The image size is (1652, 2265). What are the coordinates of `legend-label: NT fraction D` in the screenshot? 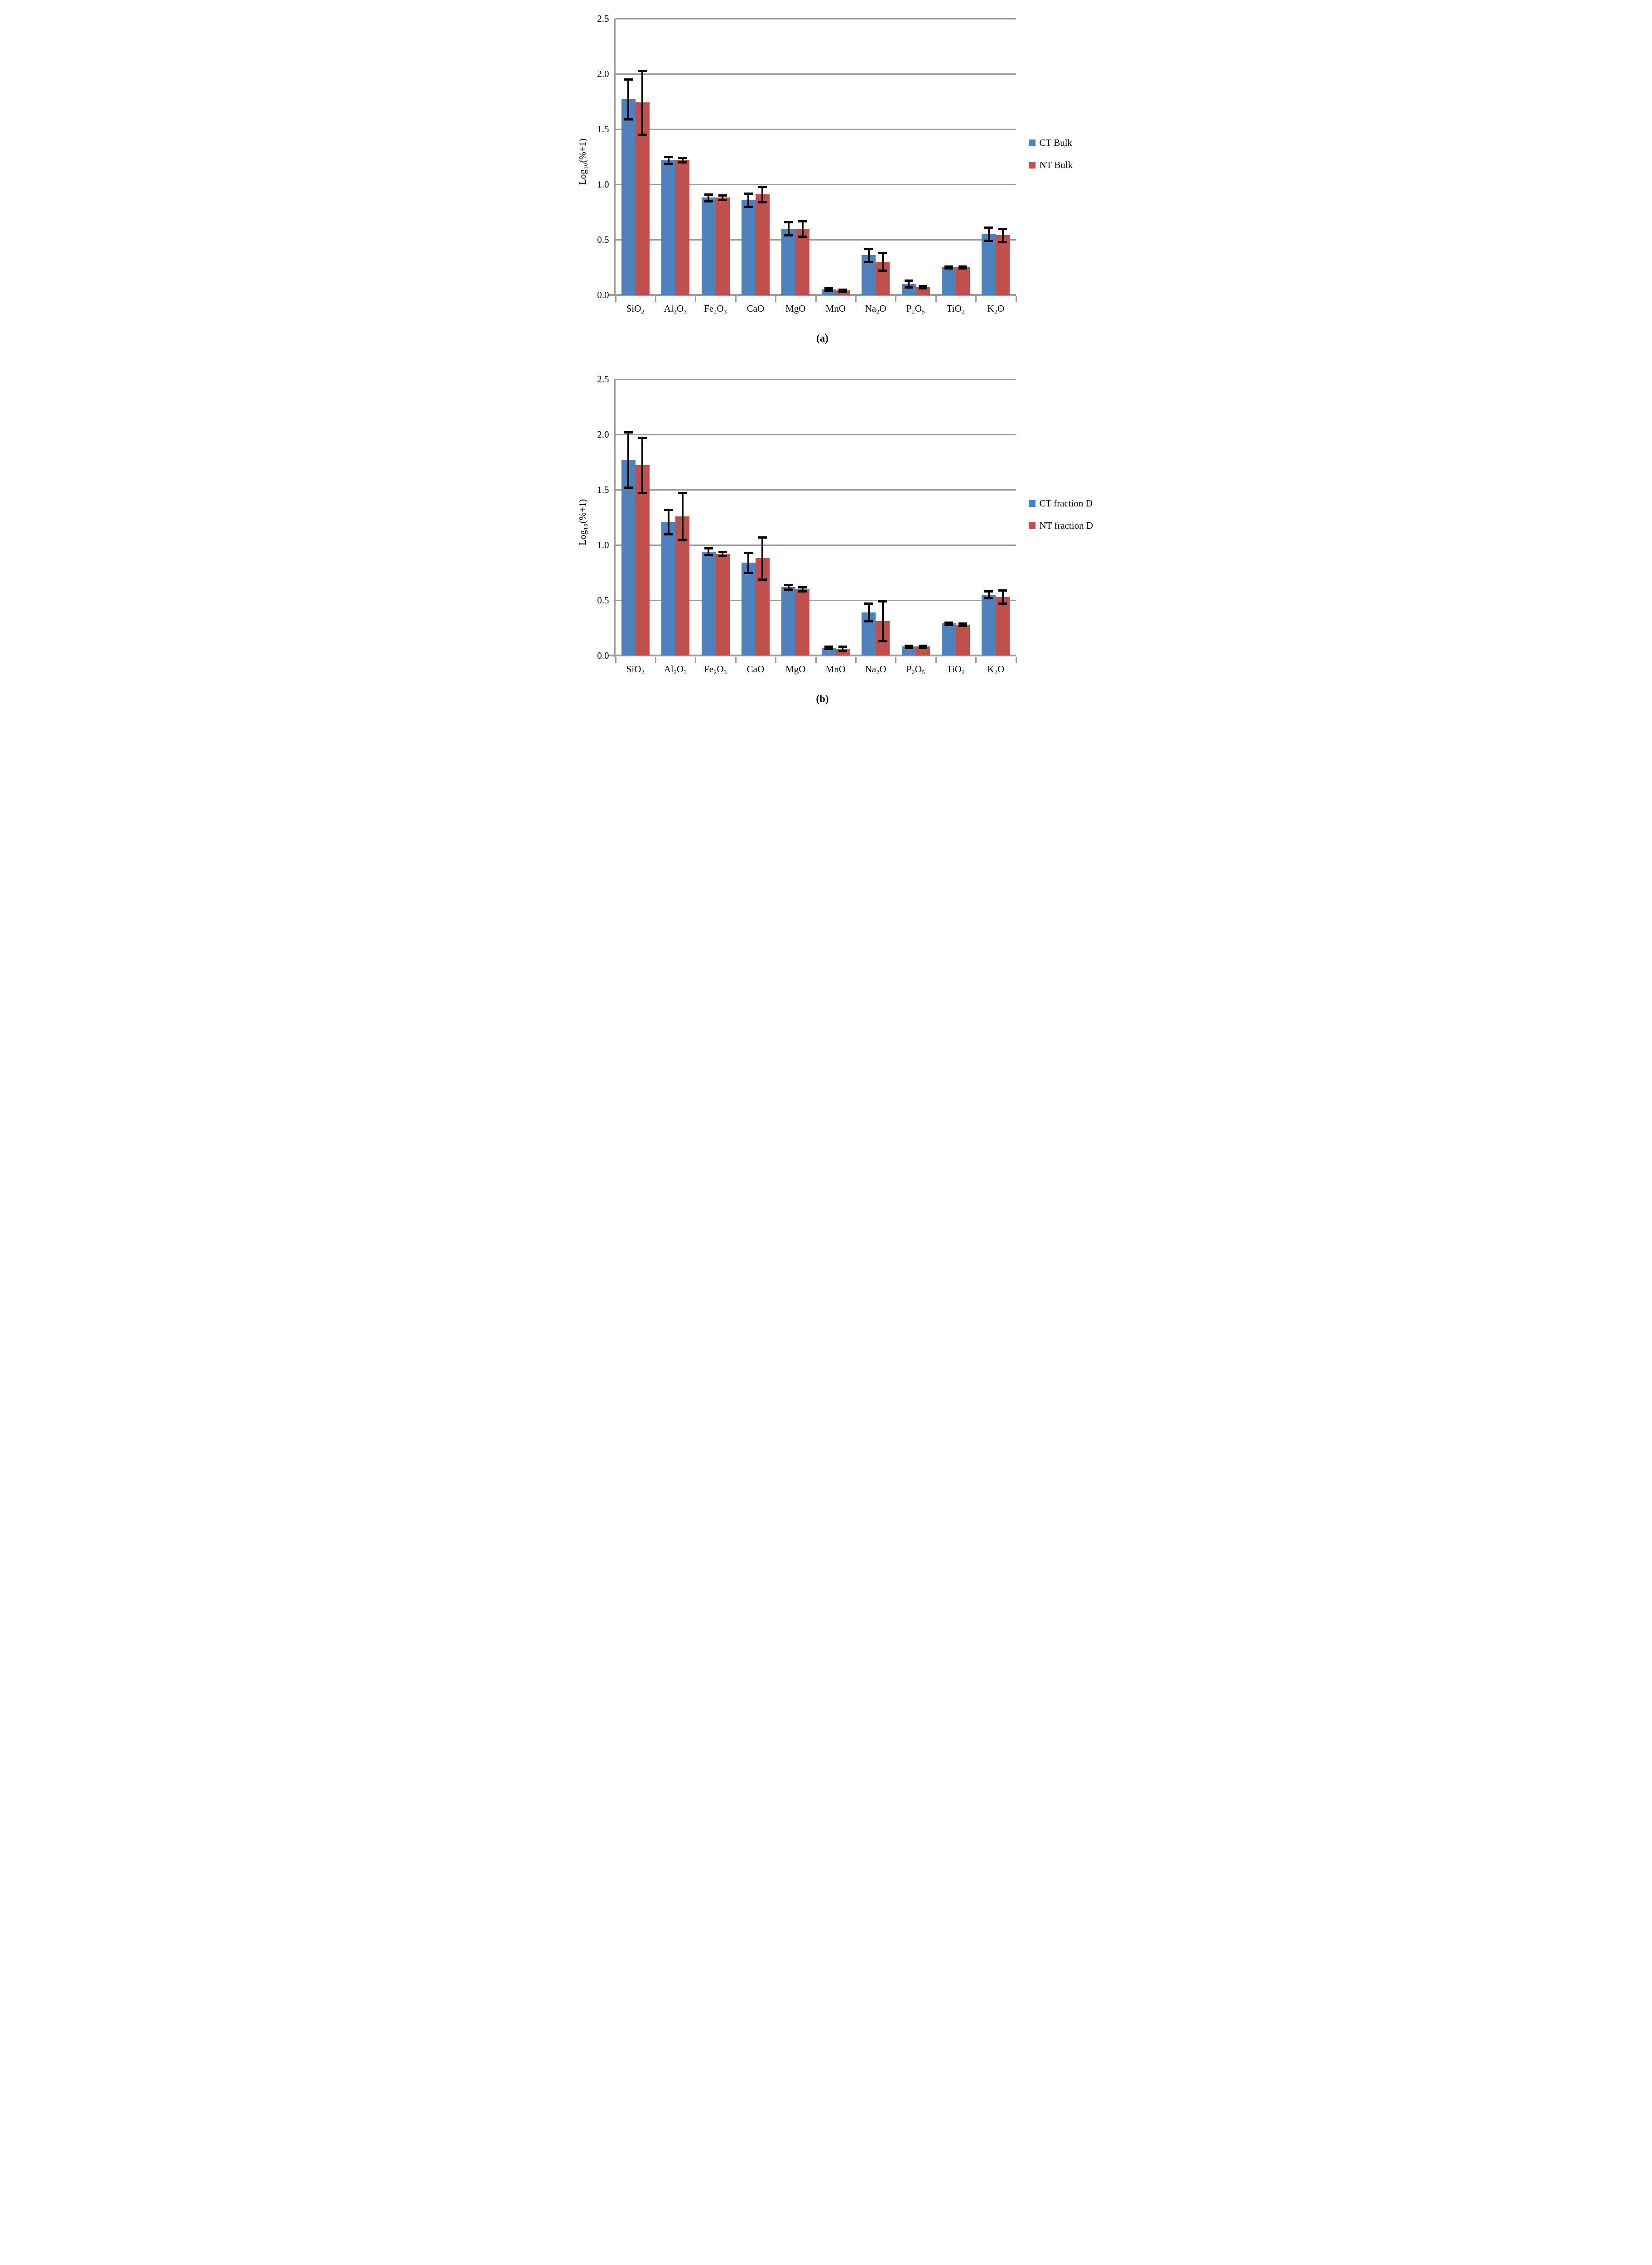 It's located at (1066, 525).